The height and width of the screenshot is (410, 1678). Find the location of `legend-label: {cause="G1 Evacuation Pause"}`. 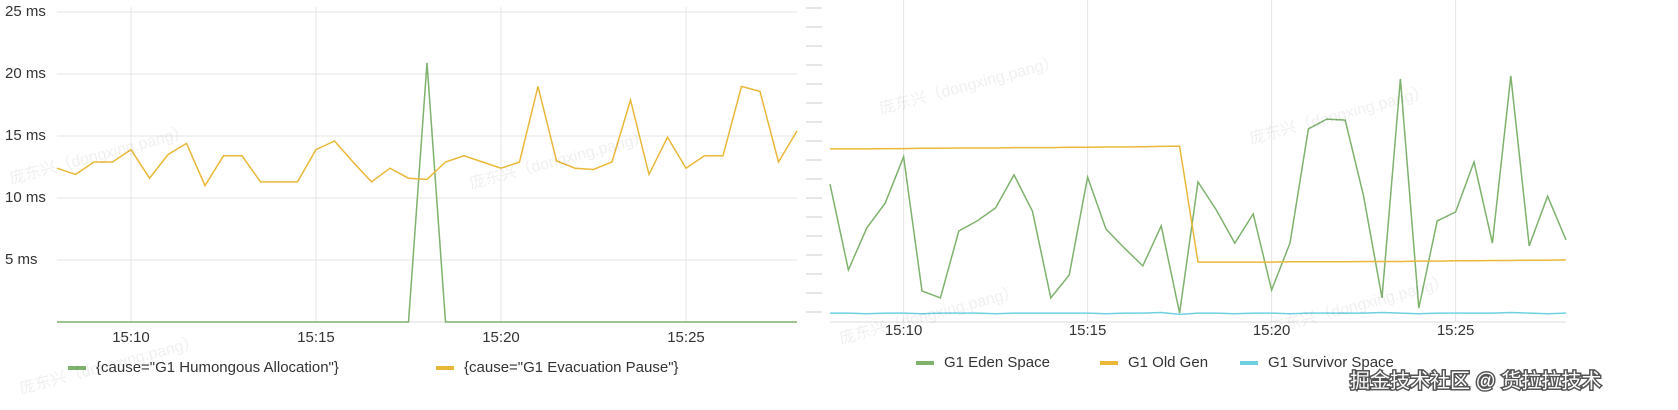

legend-label: {cause="G1 Evacuation Pause"} is located at coordinates (571, 367).